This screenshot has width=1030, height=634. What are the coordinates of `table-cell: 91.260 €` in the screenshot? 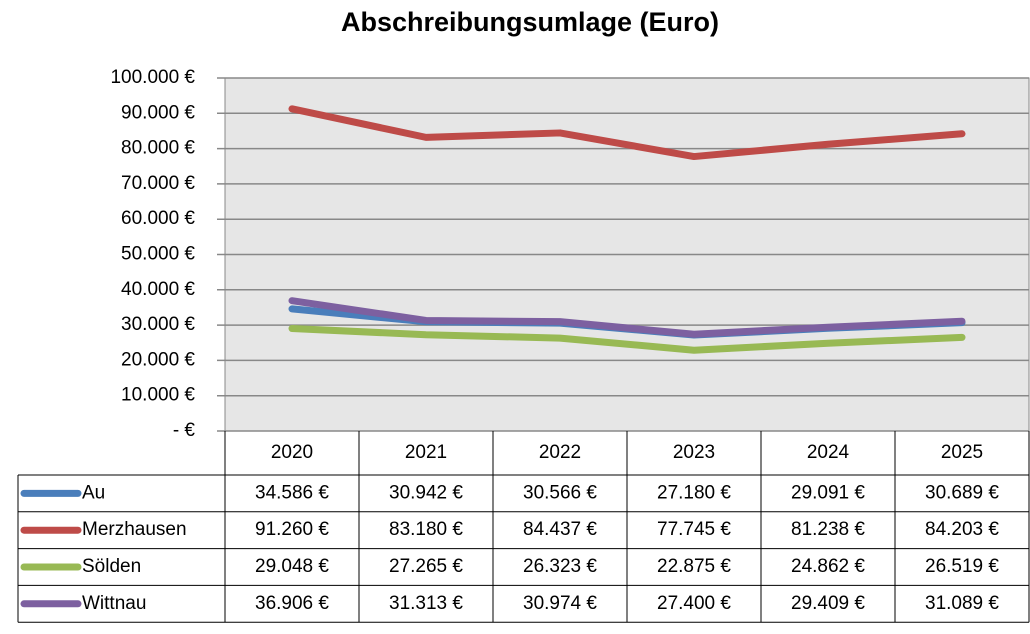 It's located at (292, 529).